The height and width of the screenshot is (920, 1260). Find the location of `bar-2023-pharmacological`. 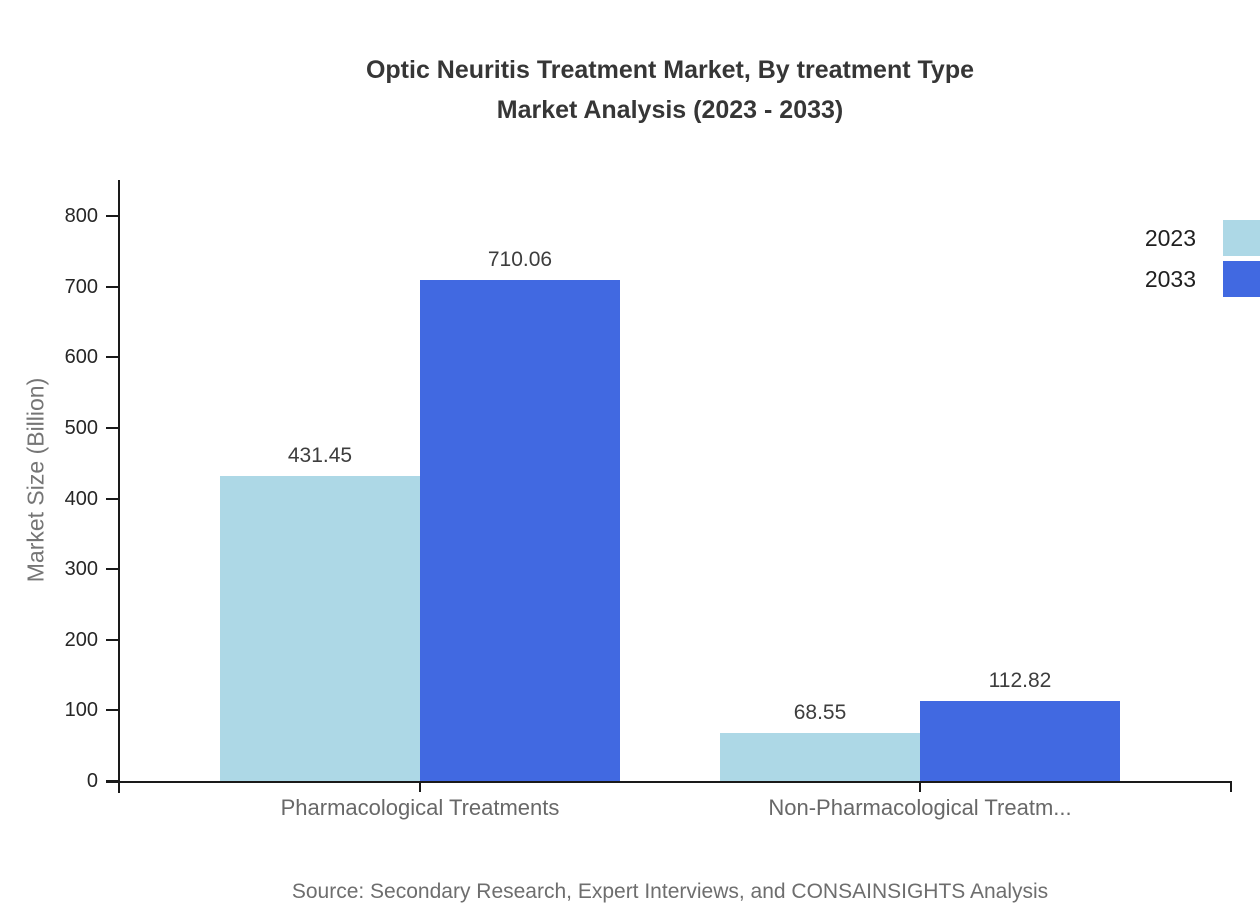

bar-2023-pharmacological is located at coordinates (320, 628).